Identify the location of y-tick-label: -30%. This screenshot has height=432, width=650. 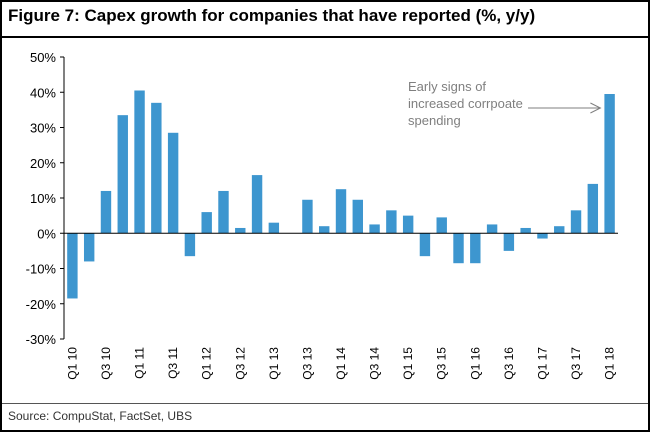
(41, 339).